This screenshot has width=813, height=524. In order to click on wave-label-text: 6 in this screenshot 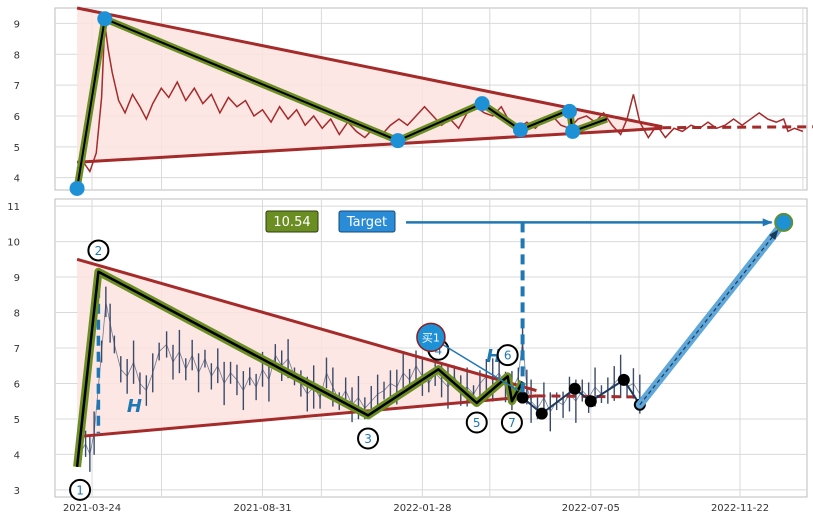, I will do `click(508, 356)`.